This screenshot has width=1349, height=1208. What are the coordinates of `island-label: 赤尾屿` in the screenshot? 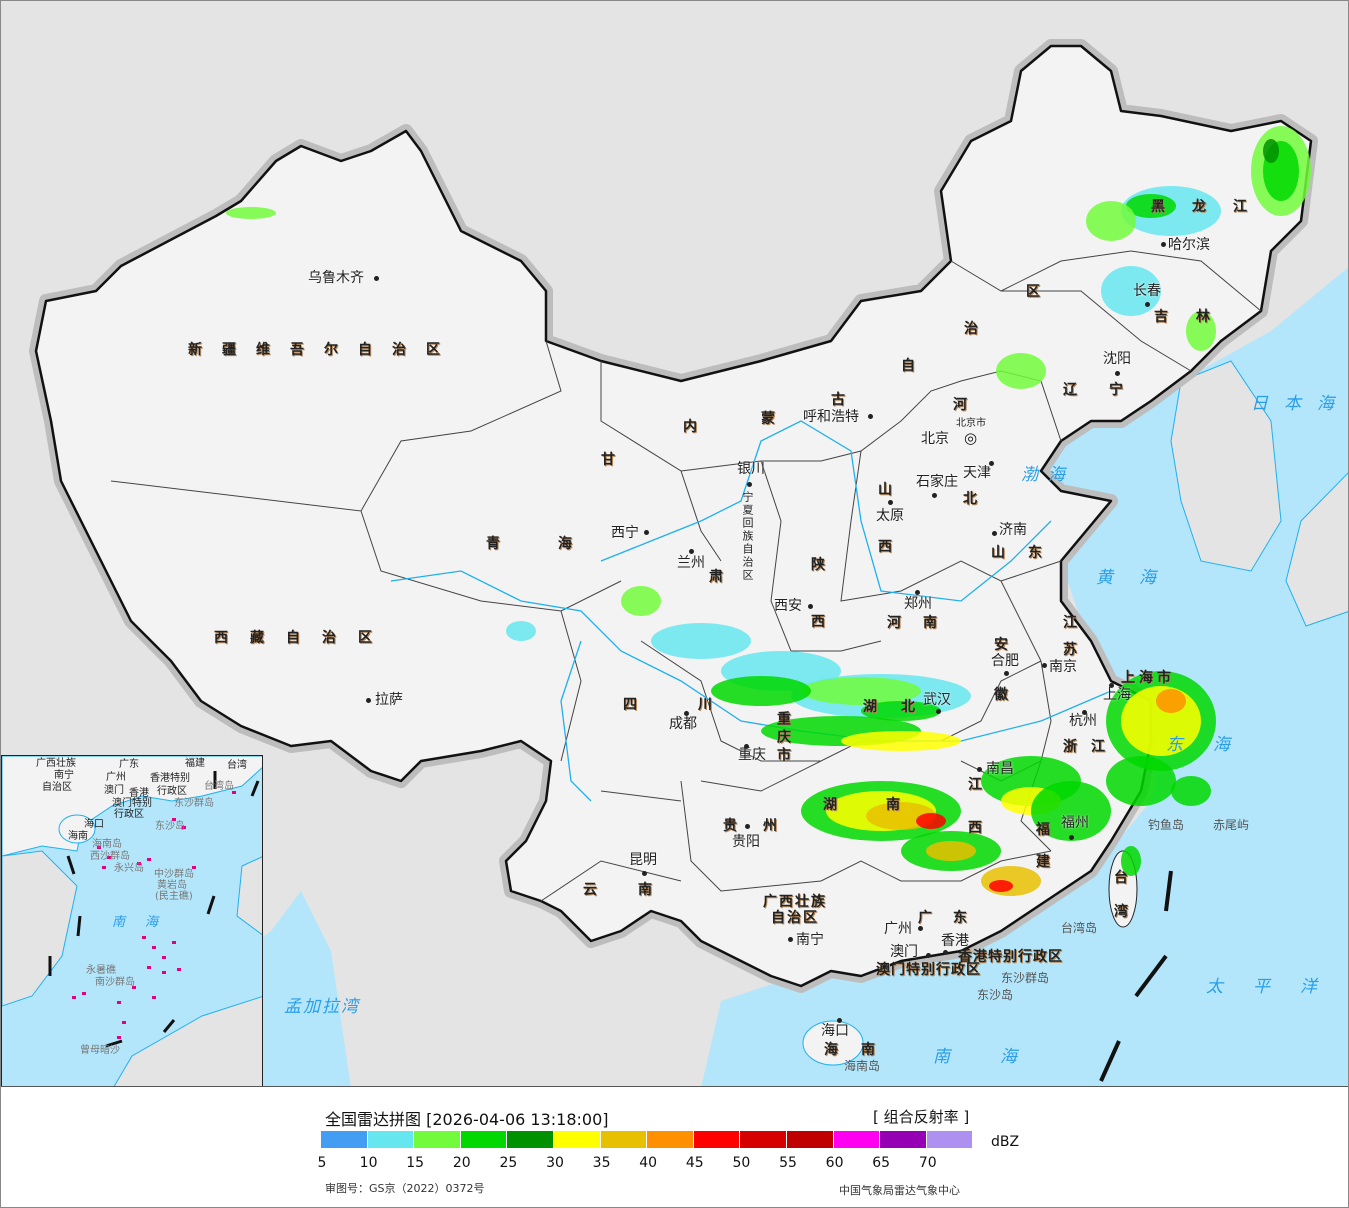 It's located at (1231, 825).